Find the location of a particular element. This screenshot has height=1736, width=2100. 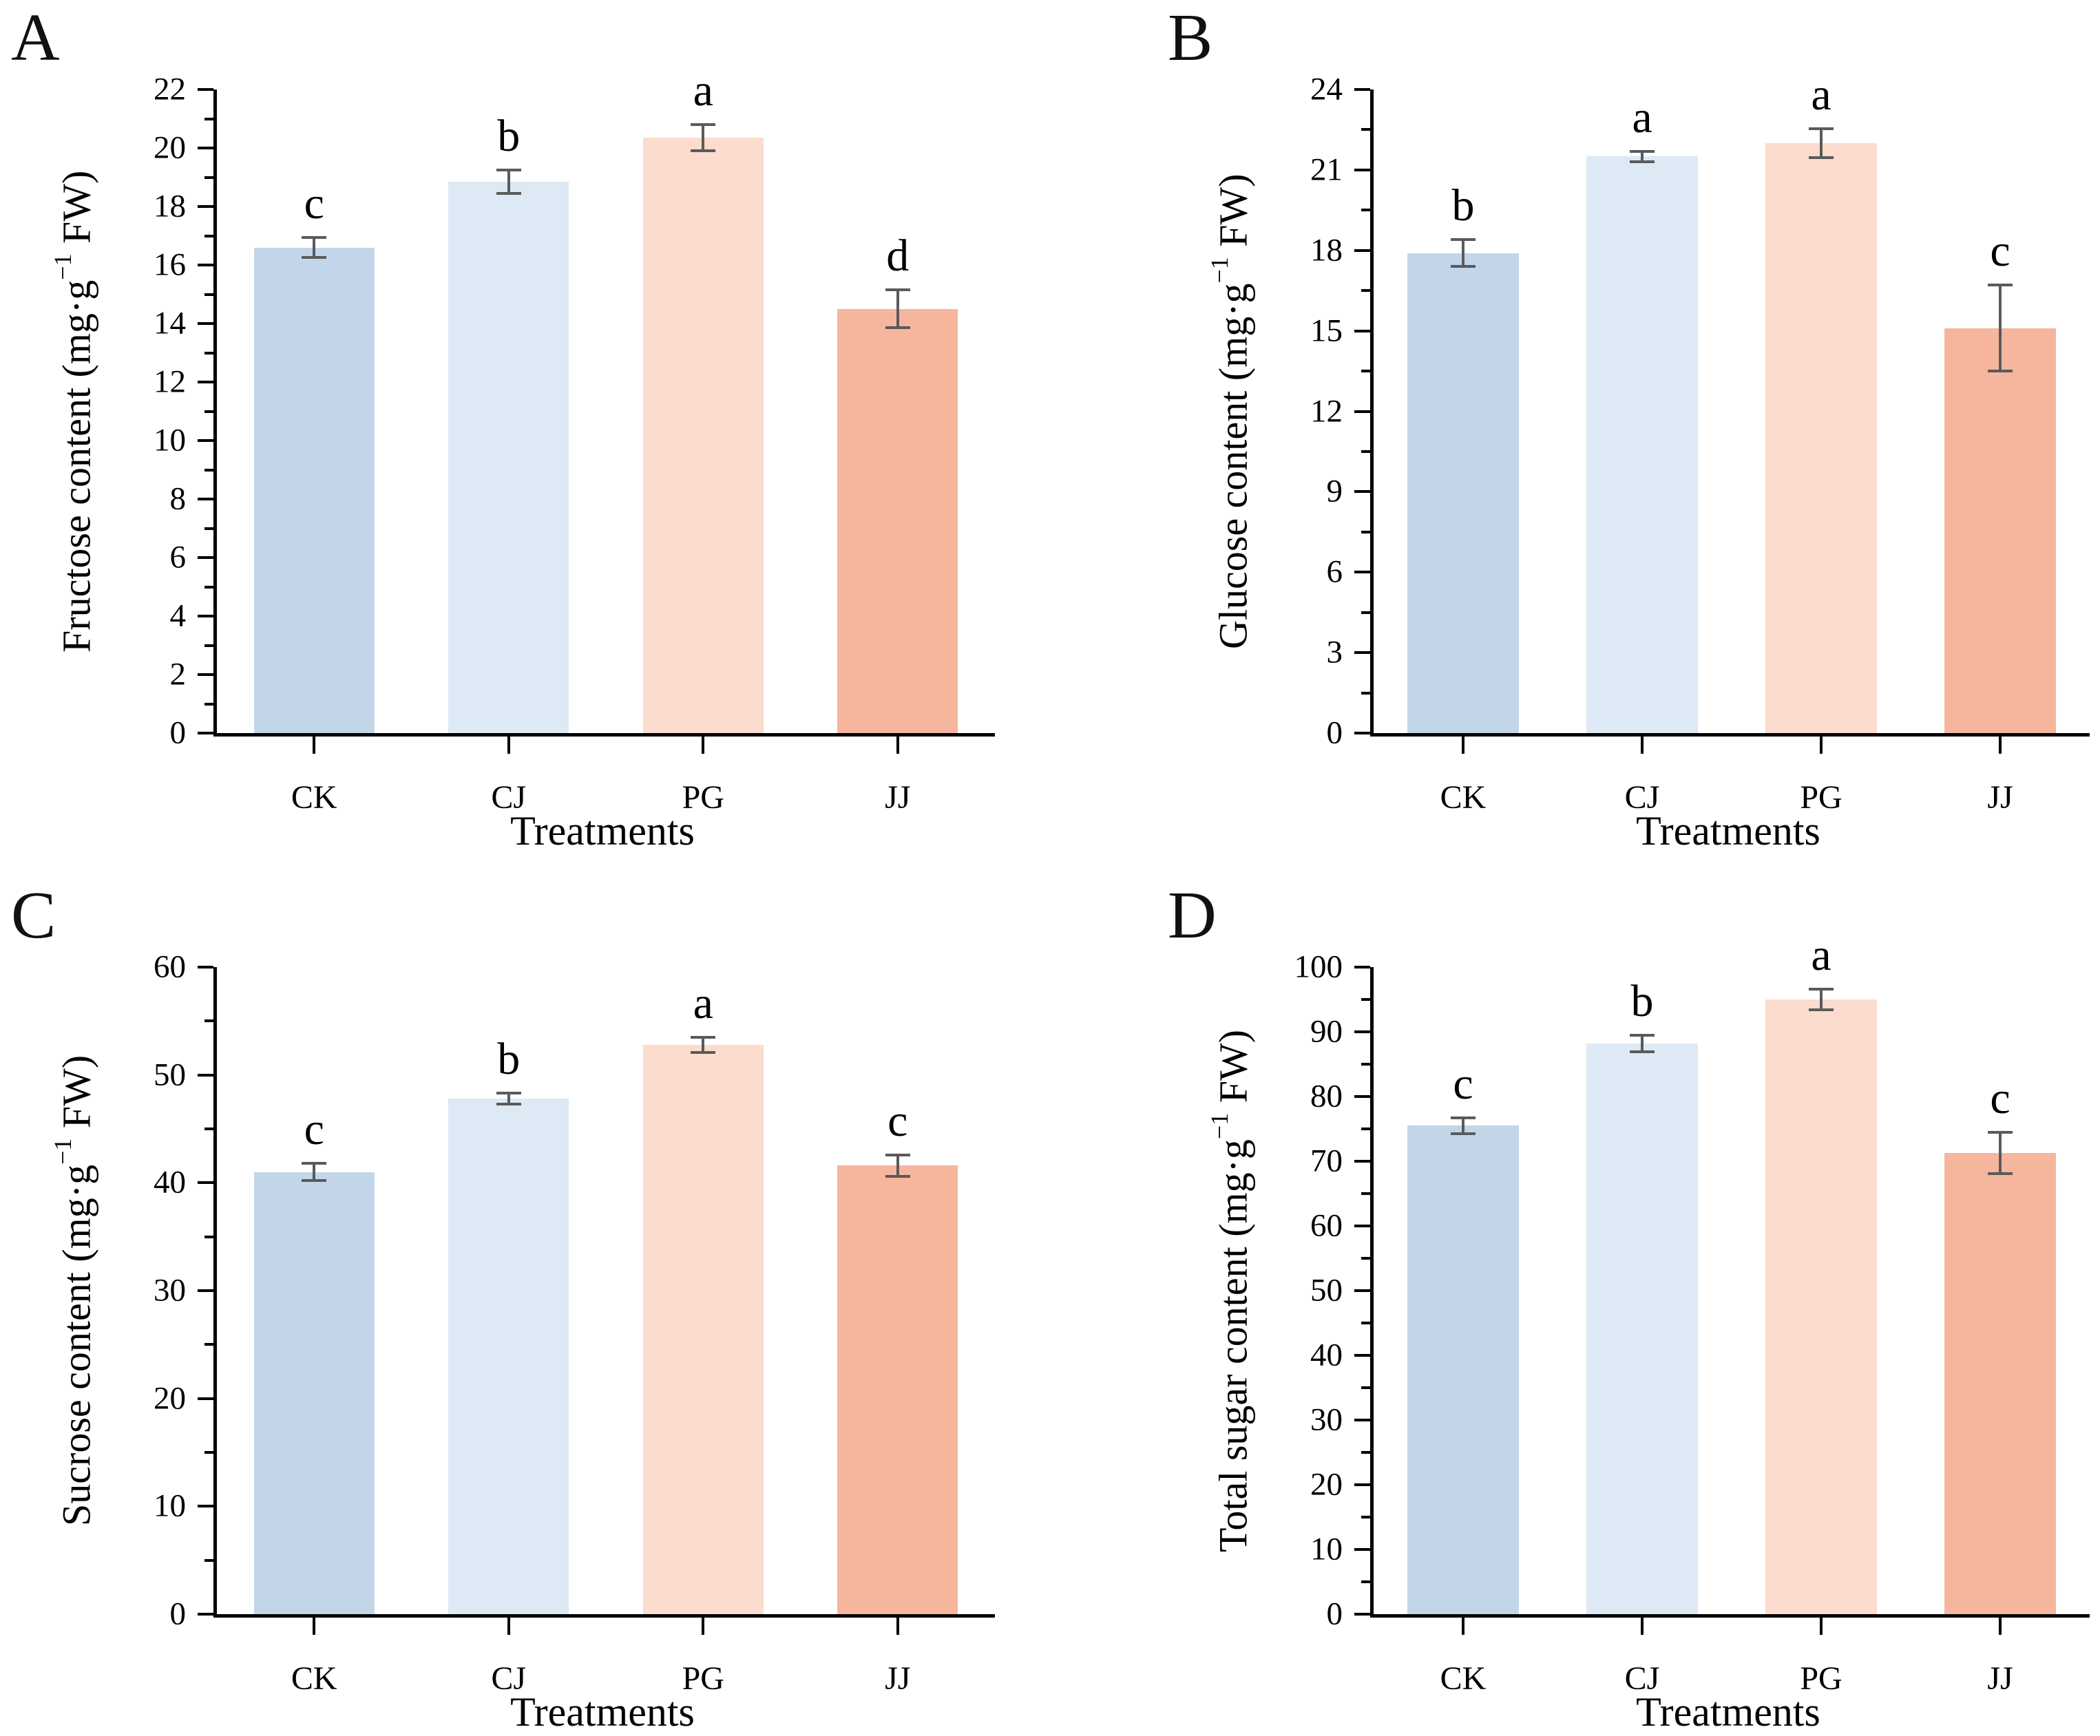

y-tick-label: 20 is located at coordinates (1326, 1484).